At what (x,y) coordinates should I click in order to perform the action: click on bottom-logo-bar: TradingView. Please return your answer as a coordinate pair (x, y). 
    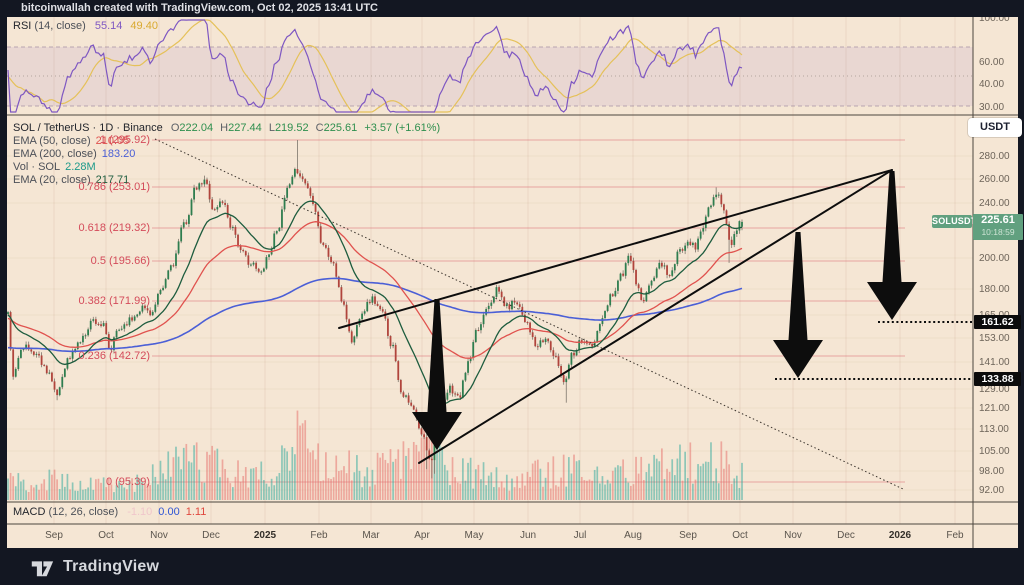
    Looking at the image, I should click on (512, 566).